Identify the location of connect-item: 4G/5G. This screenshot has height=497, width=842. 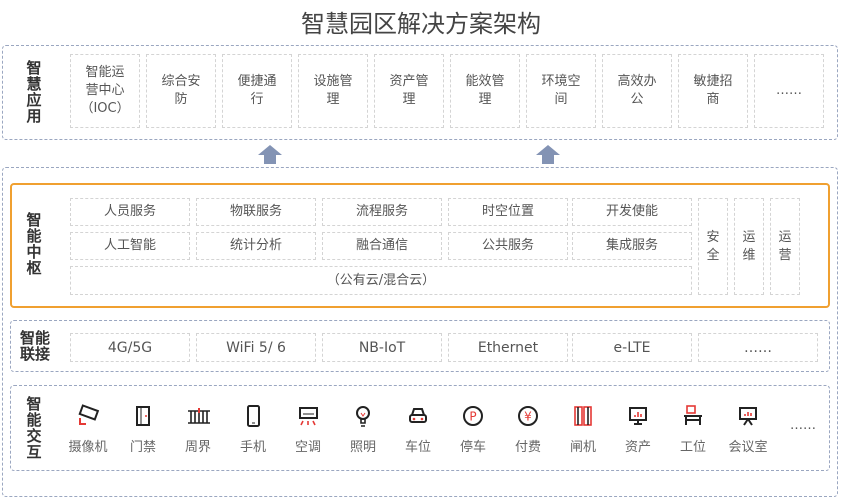
(130, 347).